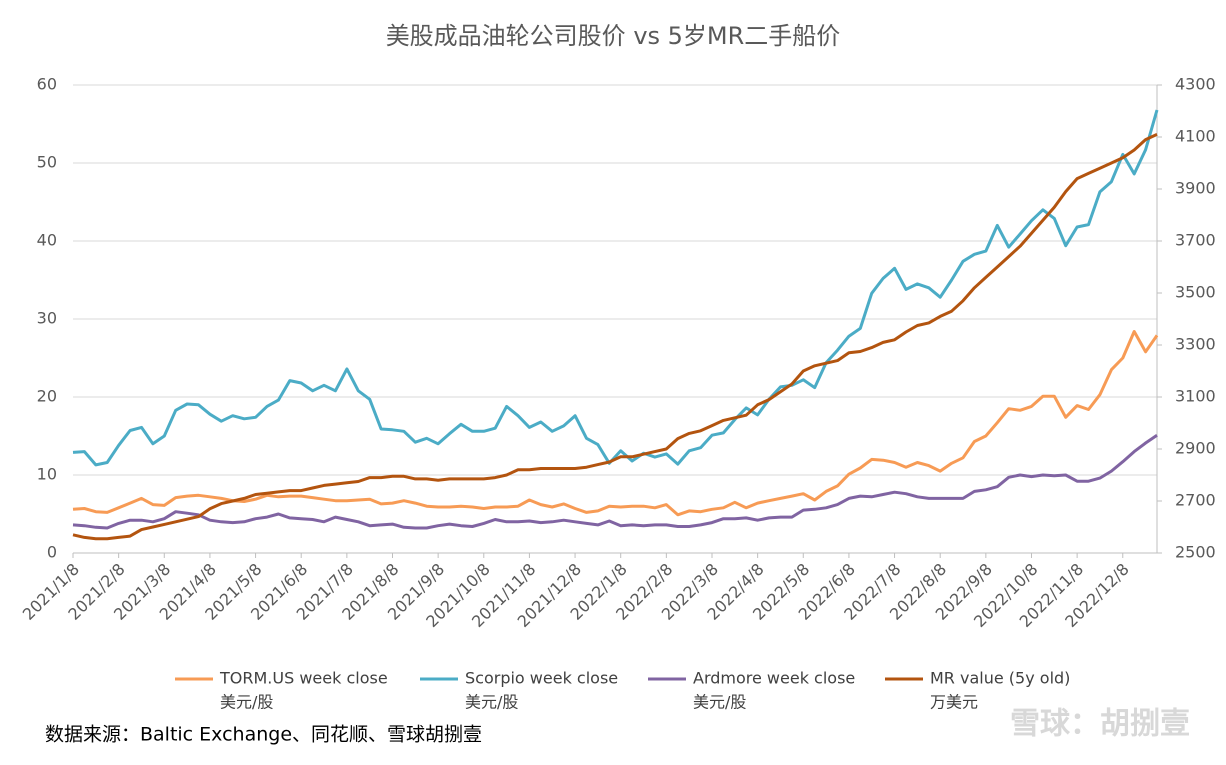 The height and width of the screenshot is (765, 1226). What do you see at coordinates (47, 474) in the screenshot?
I see `y-tick-label: 10` at bounding box center [47, 474].